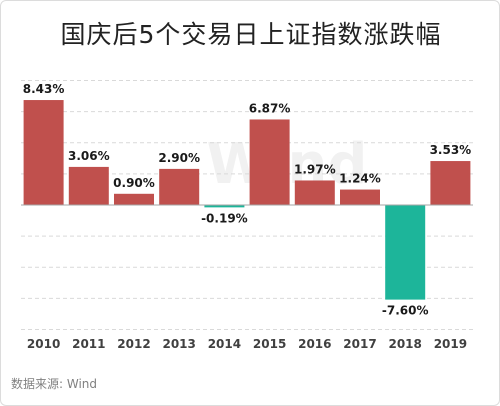  I want to click on data-label-2012: 0.90%, so click(134, 183).